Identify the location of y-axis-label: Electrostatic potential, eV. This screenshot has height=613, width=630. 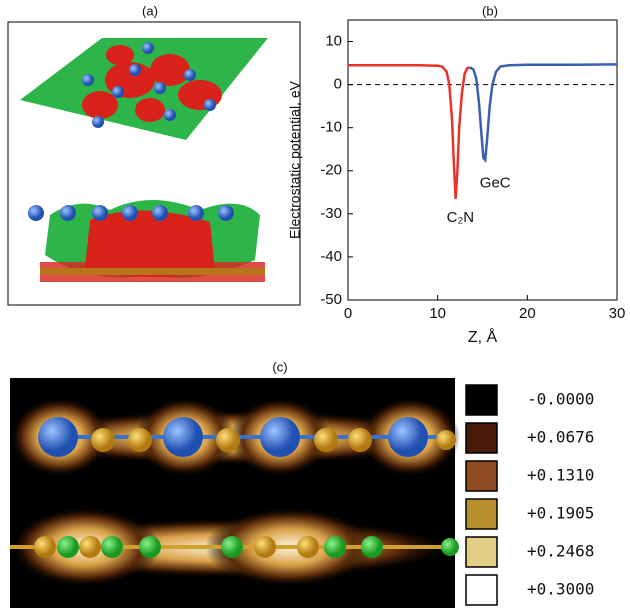
(295, 159).